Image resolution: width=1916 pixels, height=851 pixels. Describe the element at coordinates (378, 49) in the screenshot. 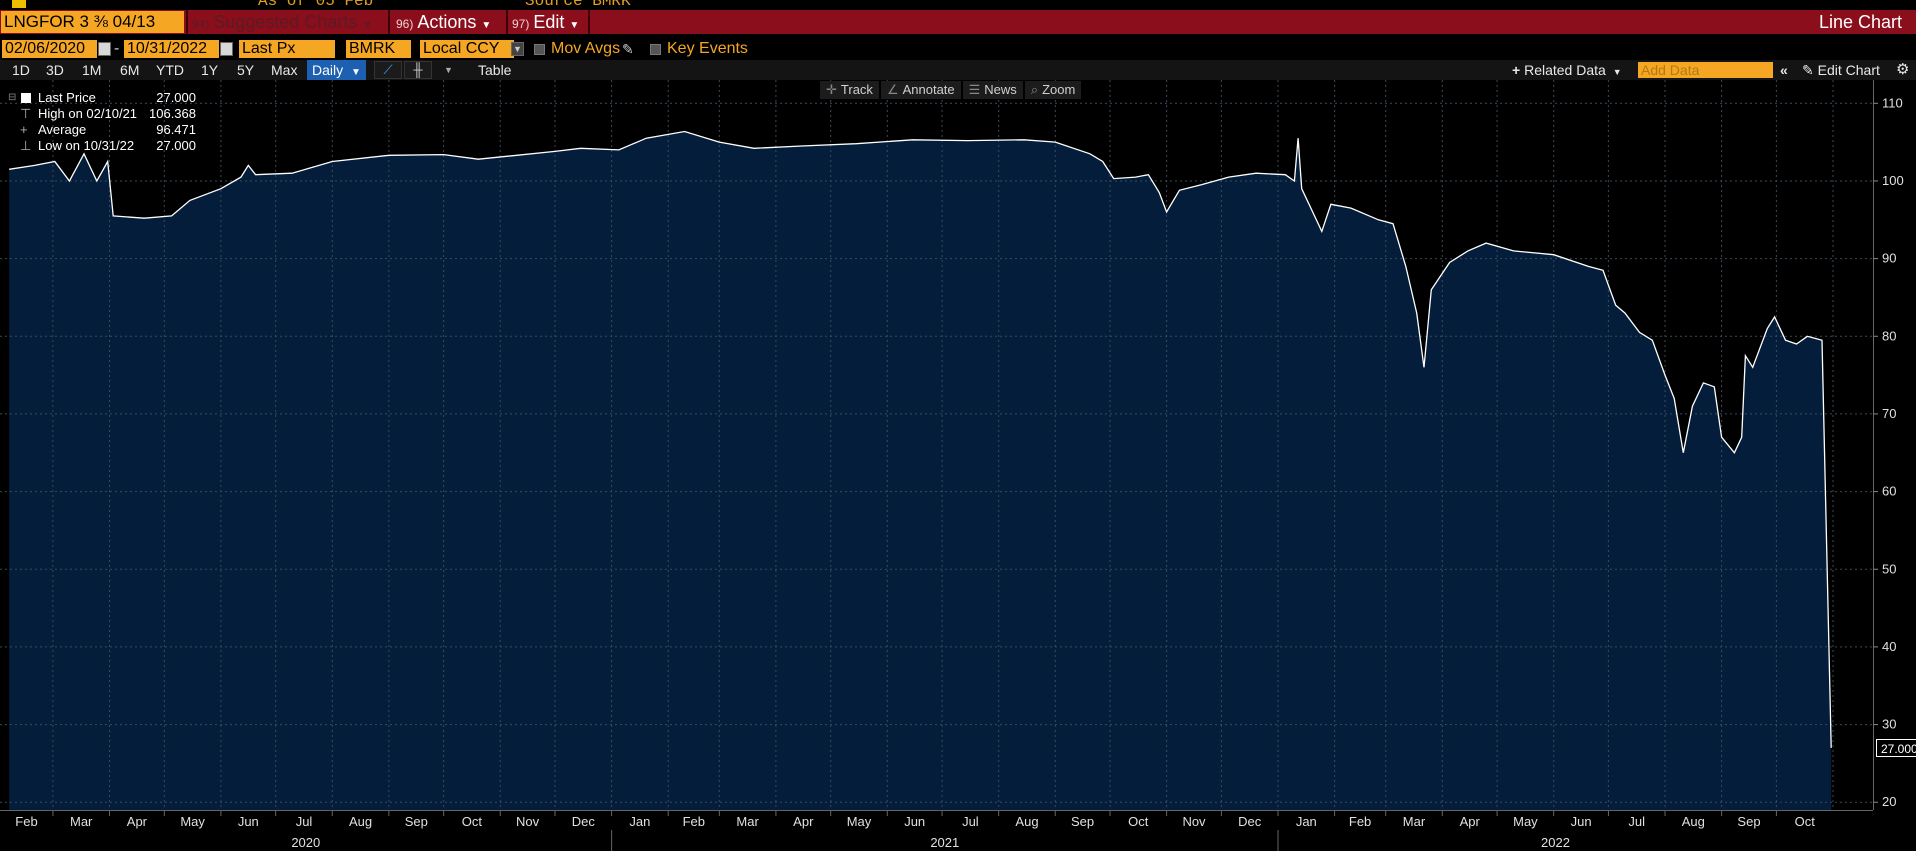

I see `source-selector: BMRK` at that location.